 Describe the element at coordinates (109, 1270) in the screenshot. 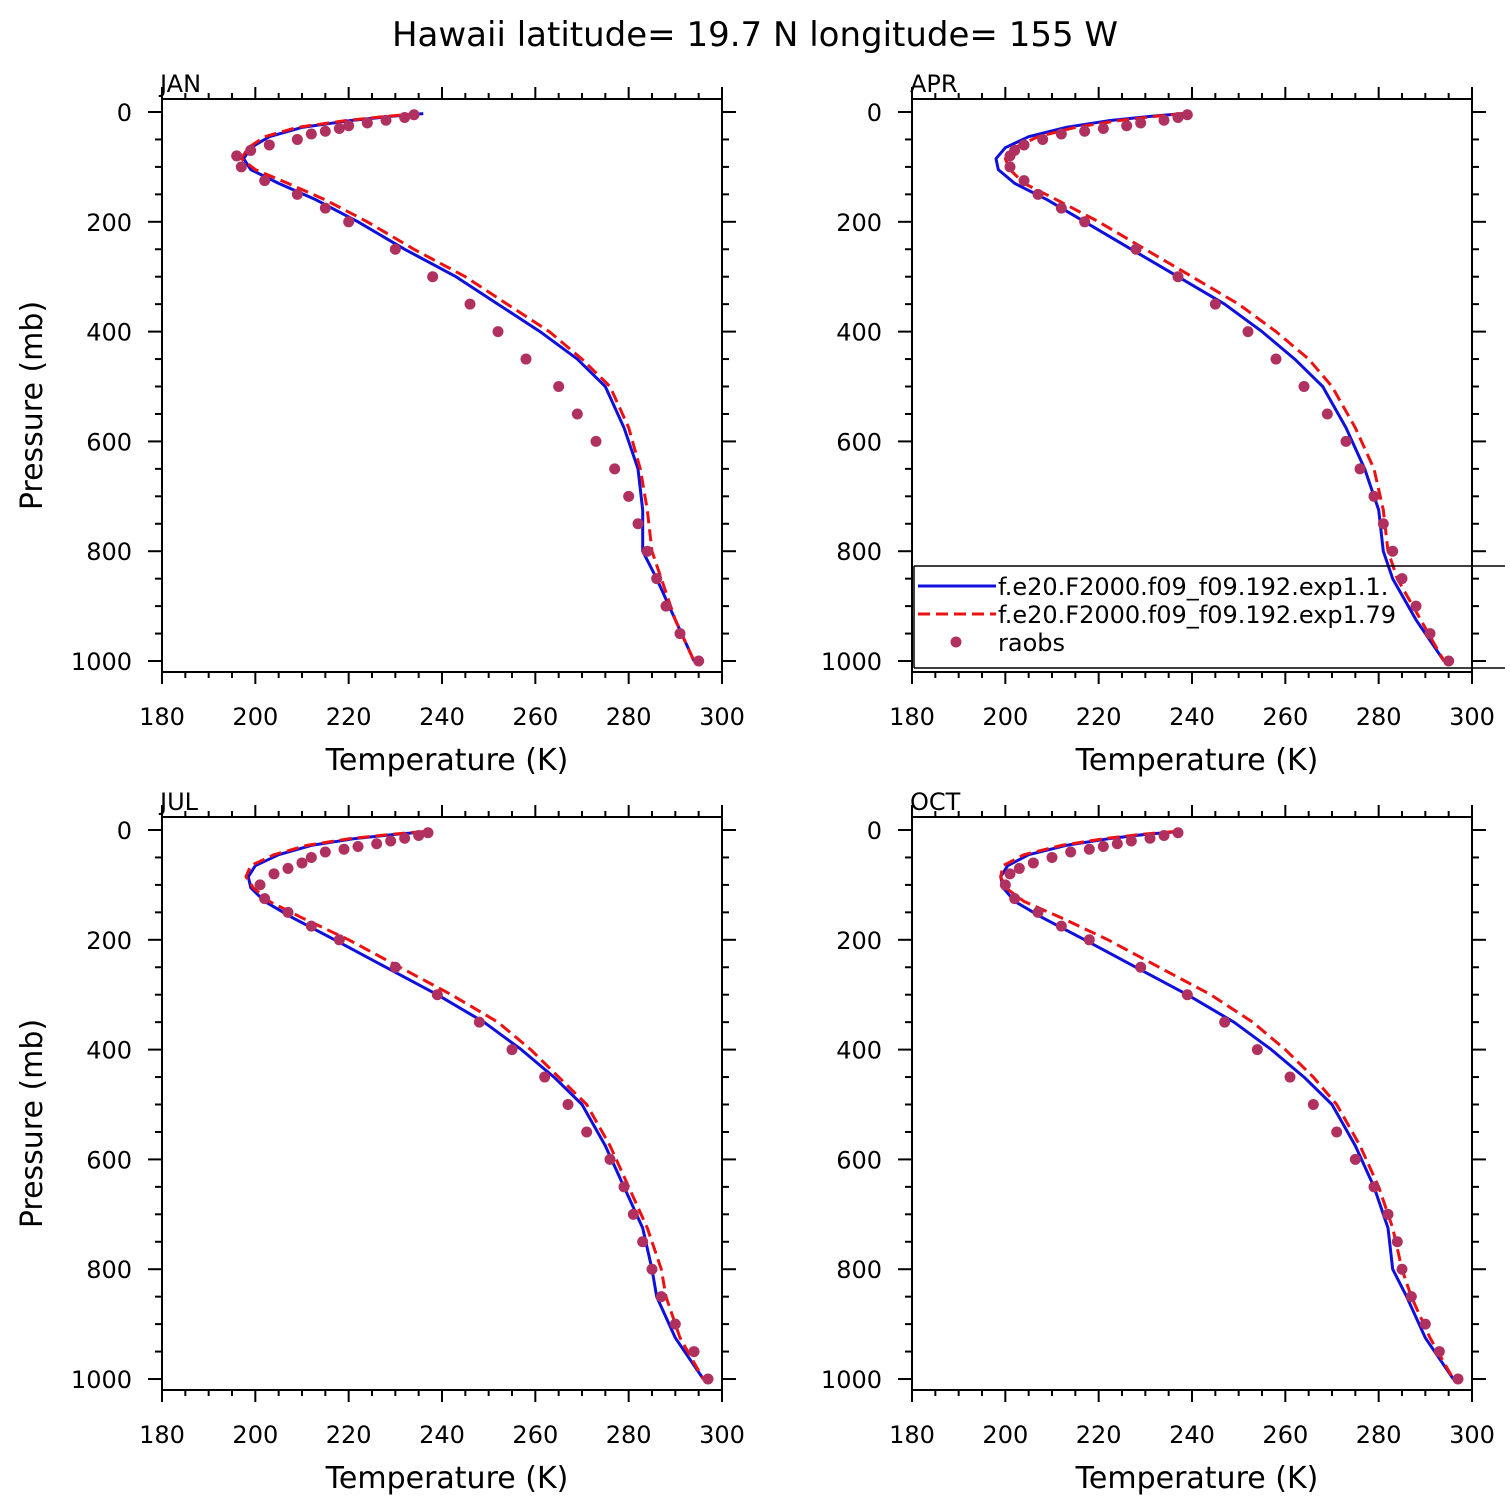

I see `y-tick-label: 800` at that location.